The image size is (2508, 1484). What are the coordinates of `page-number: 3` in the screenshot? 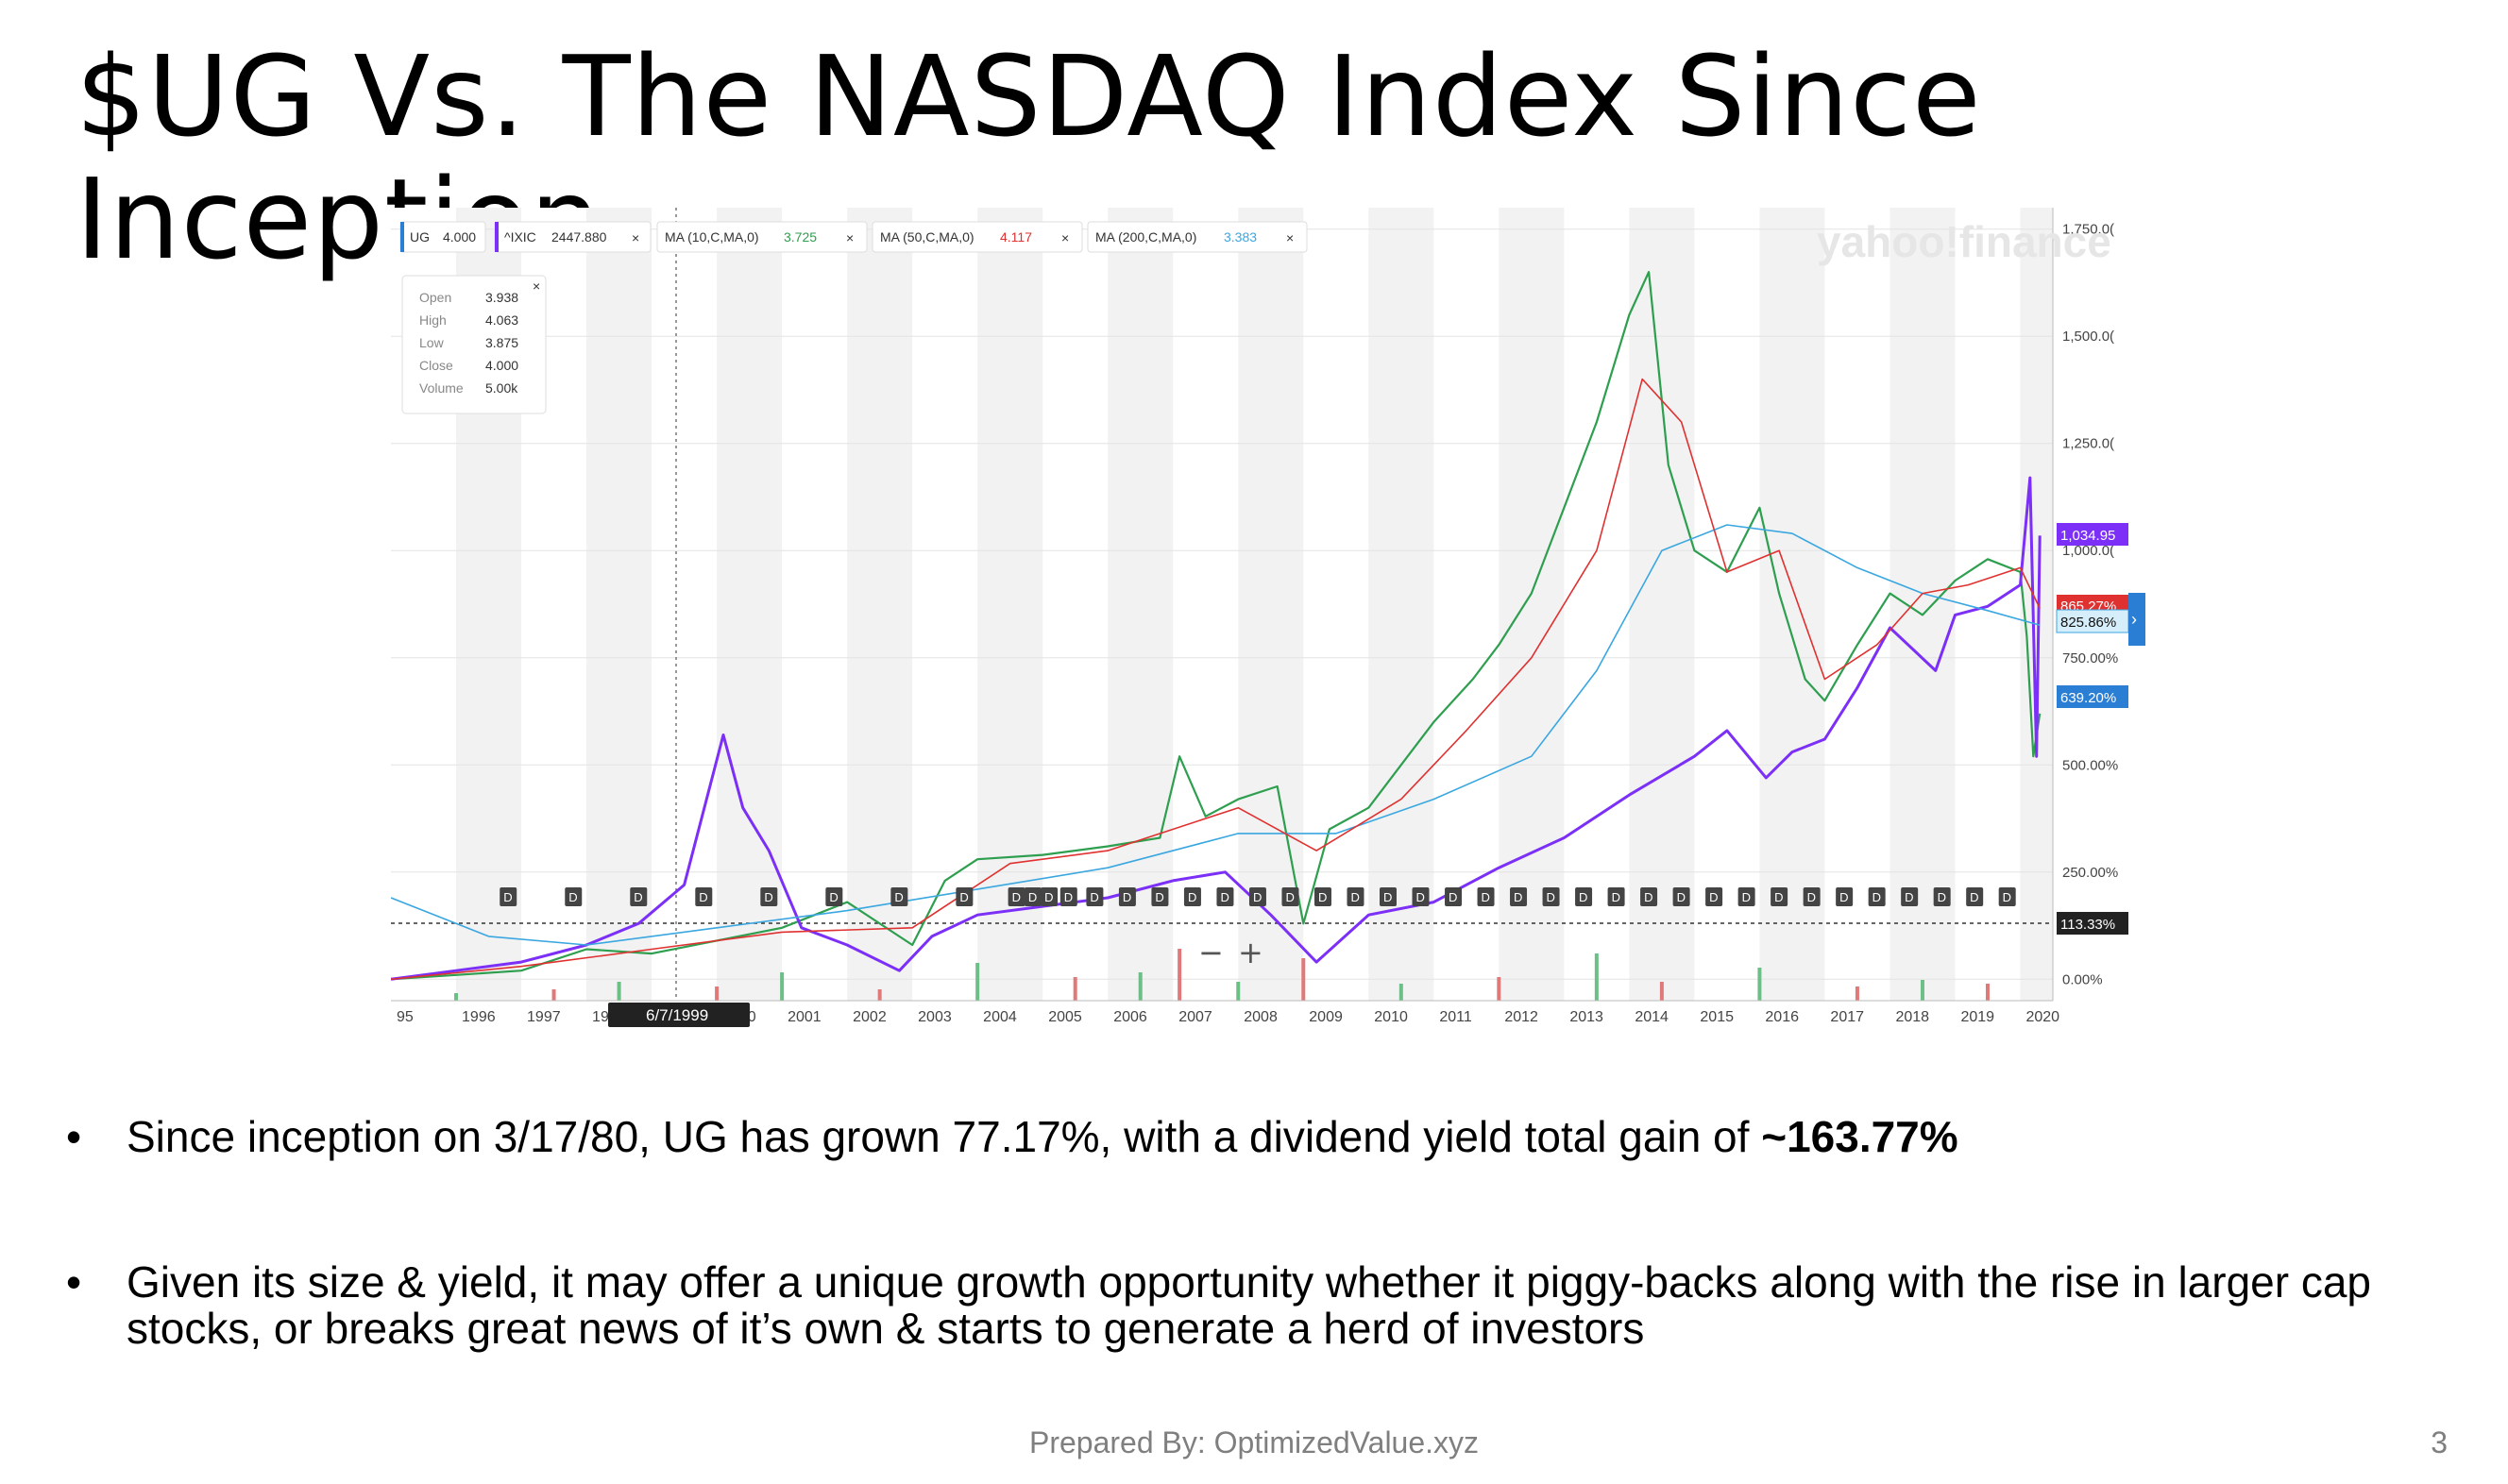 It's located at (2439, 1442).